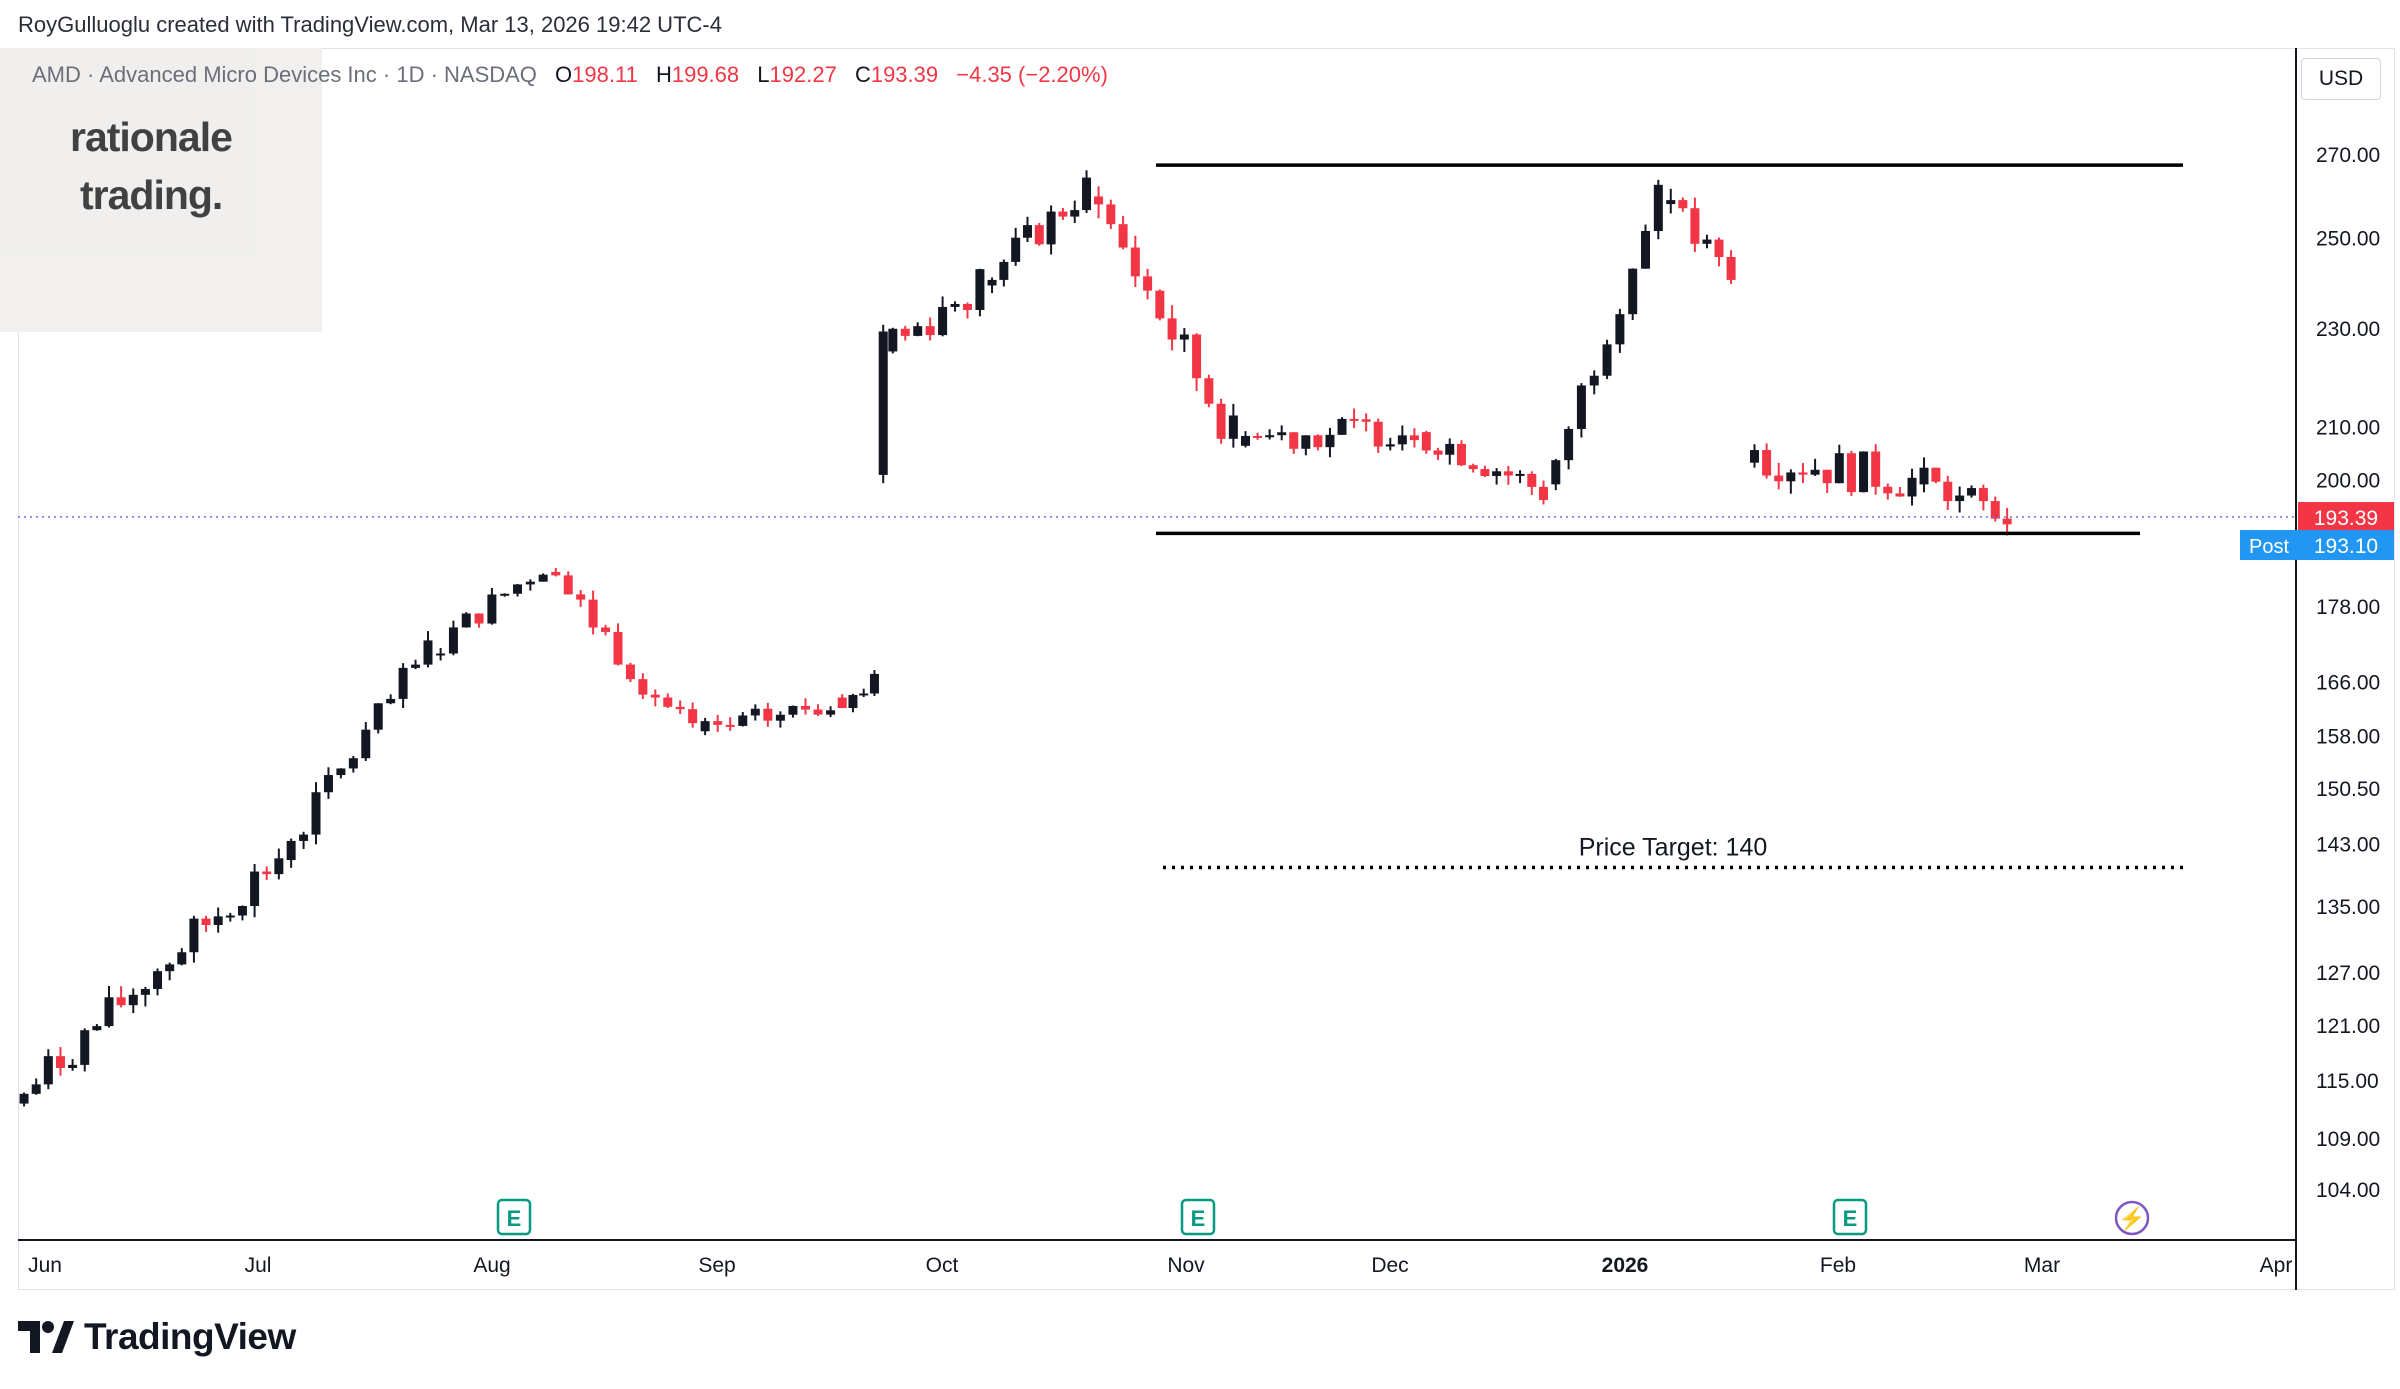 The image size is (2400, 1389). Describe the element at coordinates (942, 1265) in the screenshot. I see `time-tick-label: Oct` at that location.